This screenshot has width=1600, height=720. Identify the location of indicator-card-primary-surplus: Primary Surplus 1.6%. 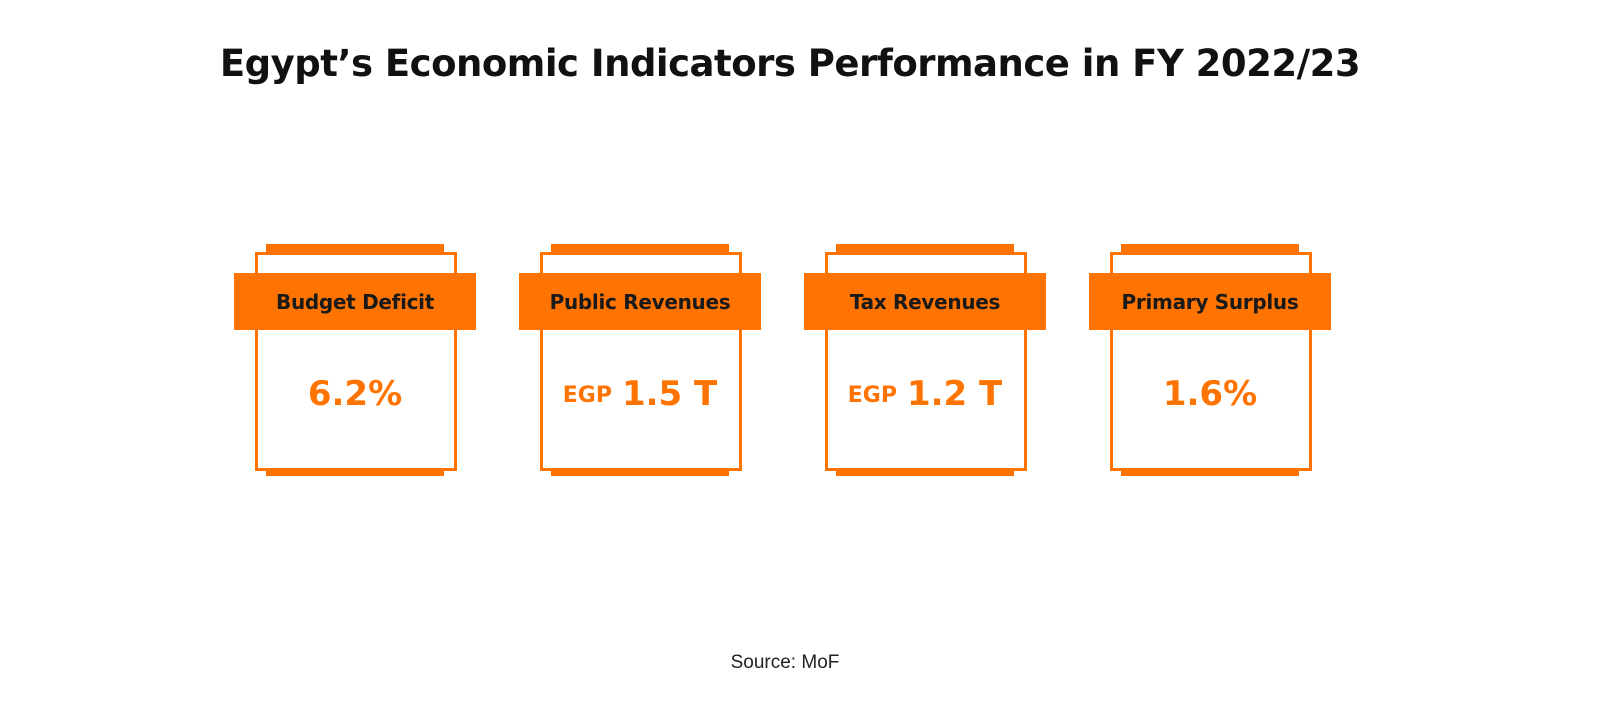
(1210, 362).